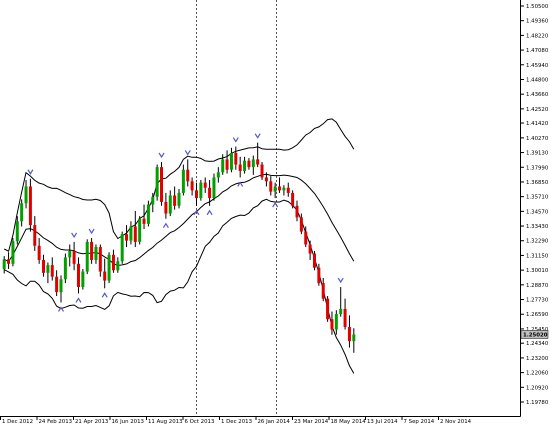 This screenshot has height=432, width=550. I want to click on time-tick-label: 16 Jun 2013, so click(128, 422).